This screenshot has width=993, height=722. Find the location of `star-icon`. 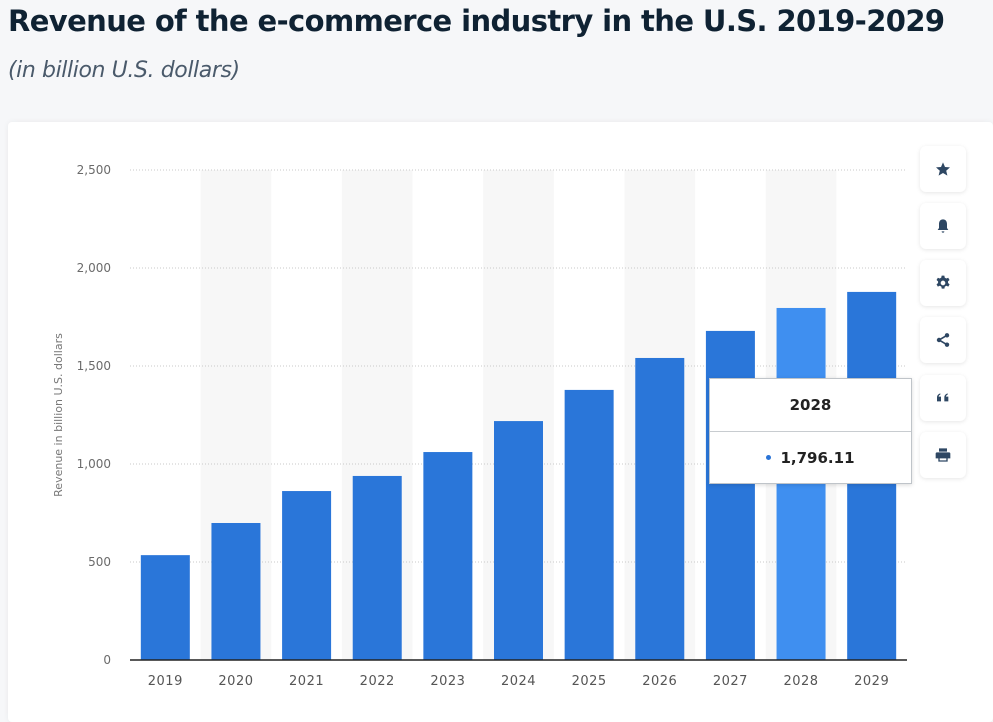

star-icon is located at coordinates (943, 169).